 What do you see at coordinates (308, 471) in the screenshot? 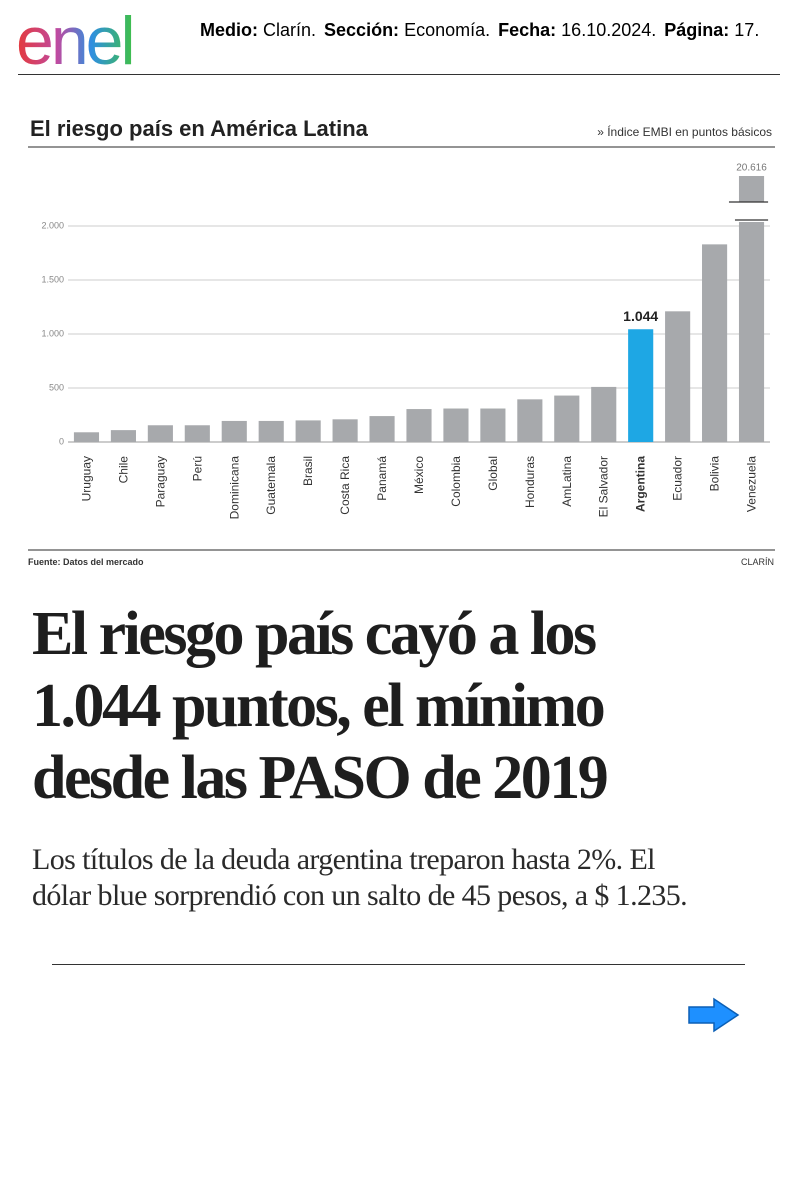
I see `x-tick-label: Brasil` at bounding box center [308, 471].